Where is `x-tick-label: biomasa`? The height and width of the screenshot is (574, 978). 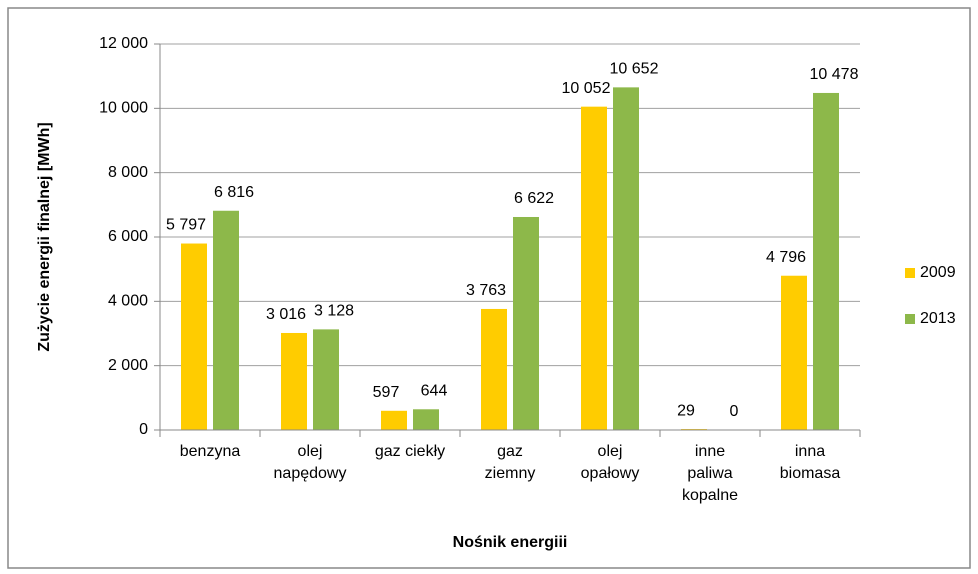
x-tick-label: biomasa is located at coordinates (810, 473).